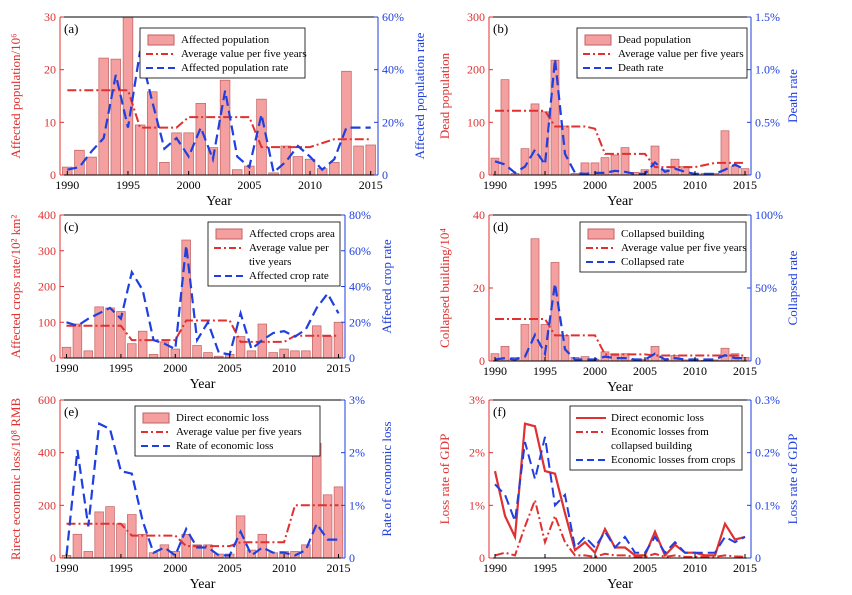 The width and height of the screenshot is (852, 595). Describe the element at coordinates (15, 479) in the screenshot. I see `y-axis-label: Rirect economic loss/10⁸ RMB` at that location.